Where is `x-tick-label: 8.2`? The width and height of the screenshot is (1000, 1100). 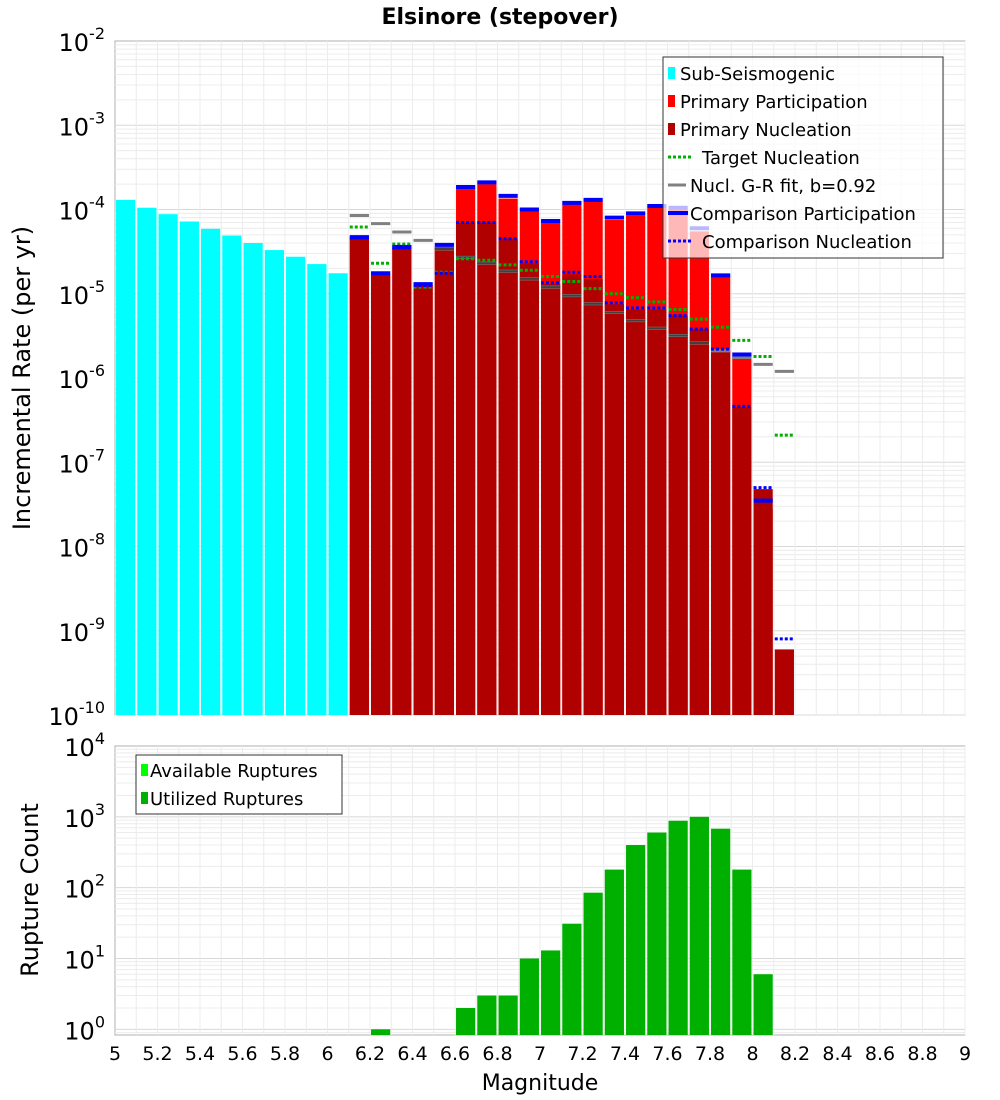
x-tick-label: 8.2 is located at coordinates (795, 1054).